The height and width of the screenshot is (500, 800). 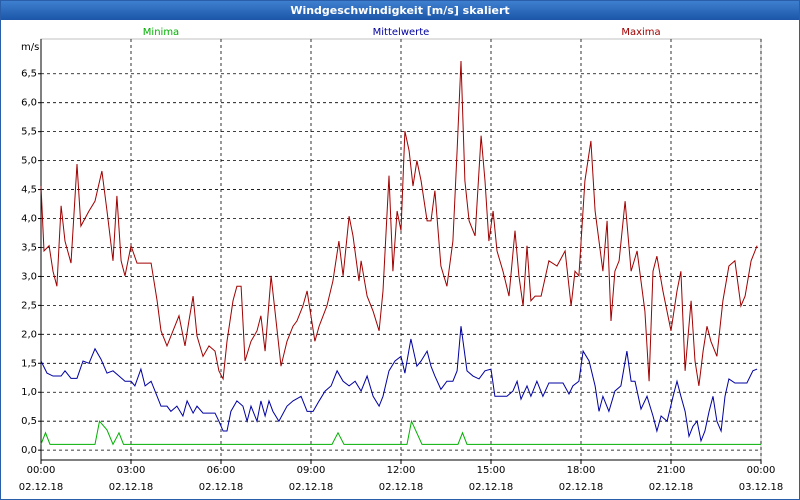 What do you see at coordinates (29, 334) in the screenshot?
I see `y-tick-label: 2,0` at bounding box center [29, 334].